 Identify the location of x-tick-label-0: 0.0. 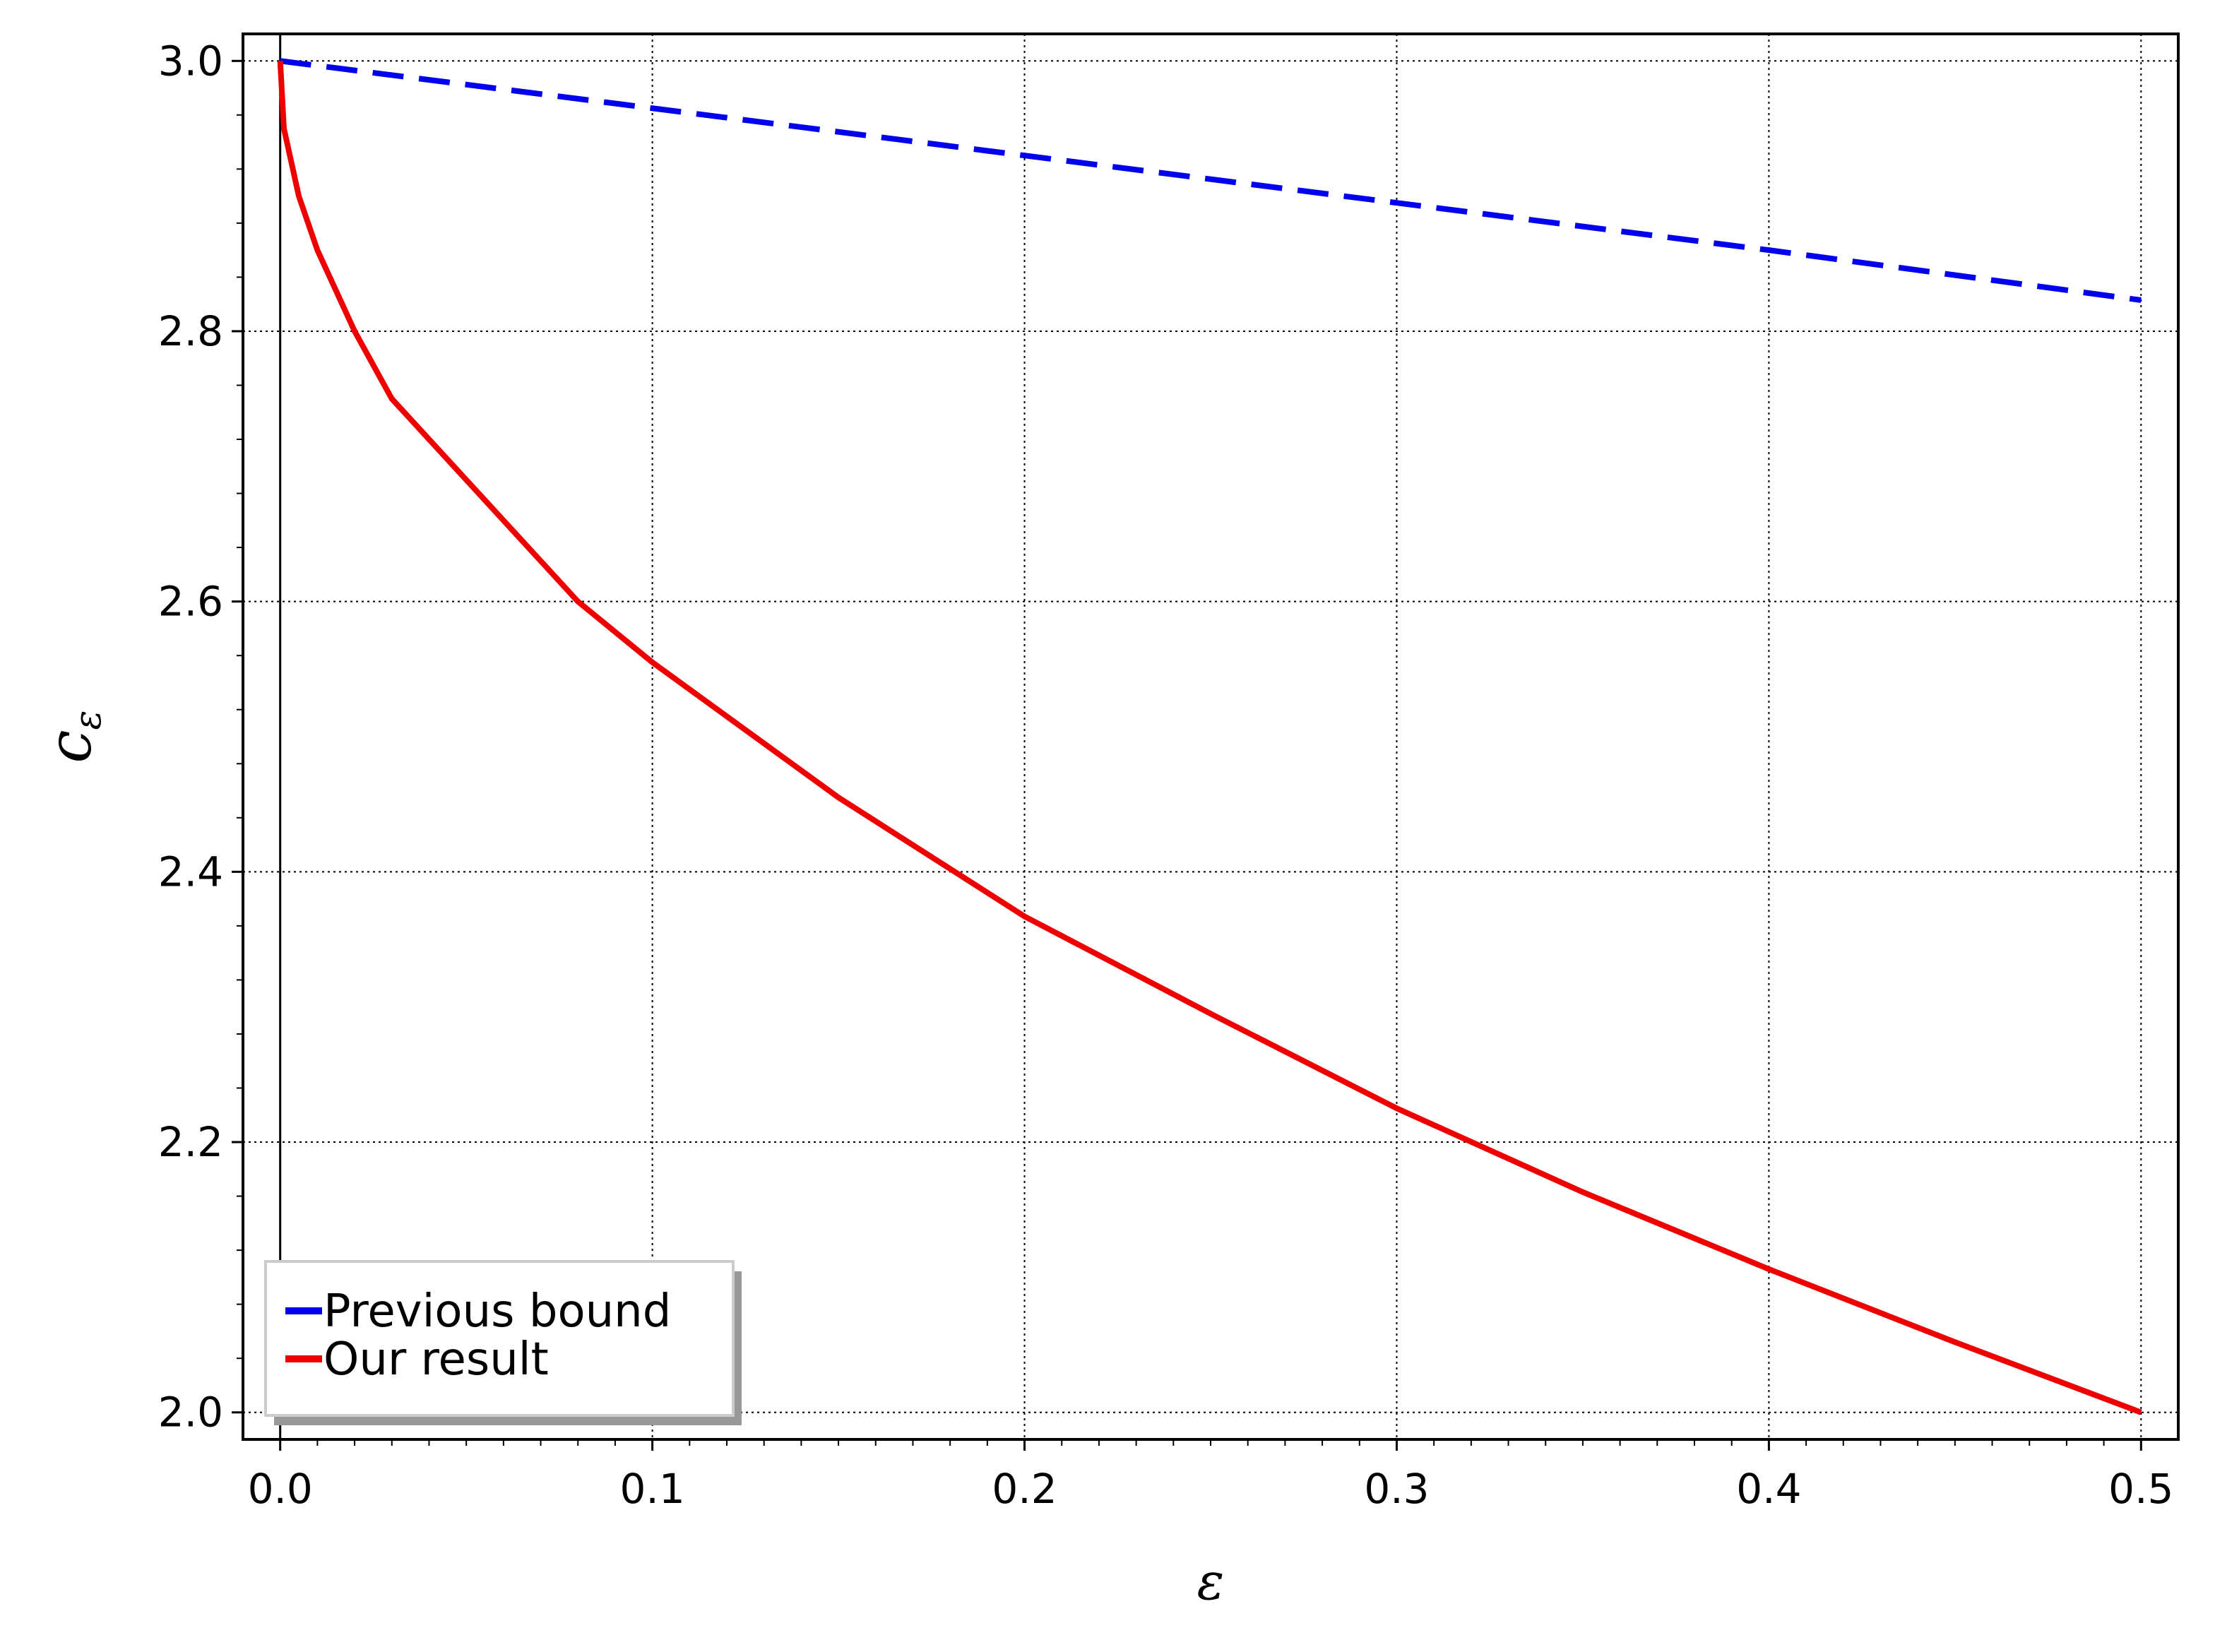
(280, 1489).